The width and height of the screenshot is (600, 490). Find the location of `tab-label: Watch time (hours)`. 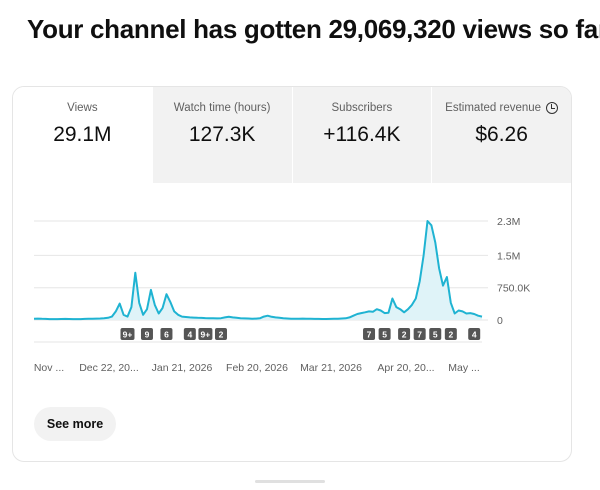

tab-label: Watch time (hours) is located at coordinates (222, 108).